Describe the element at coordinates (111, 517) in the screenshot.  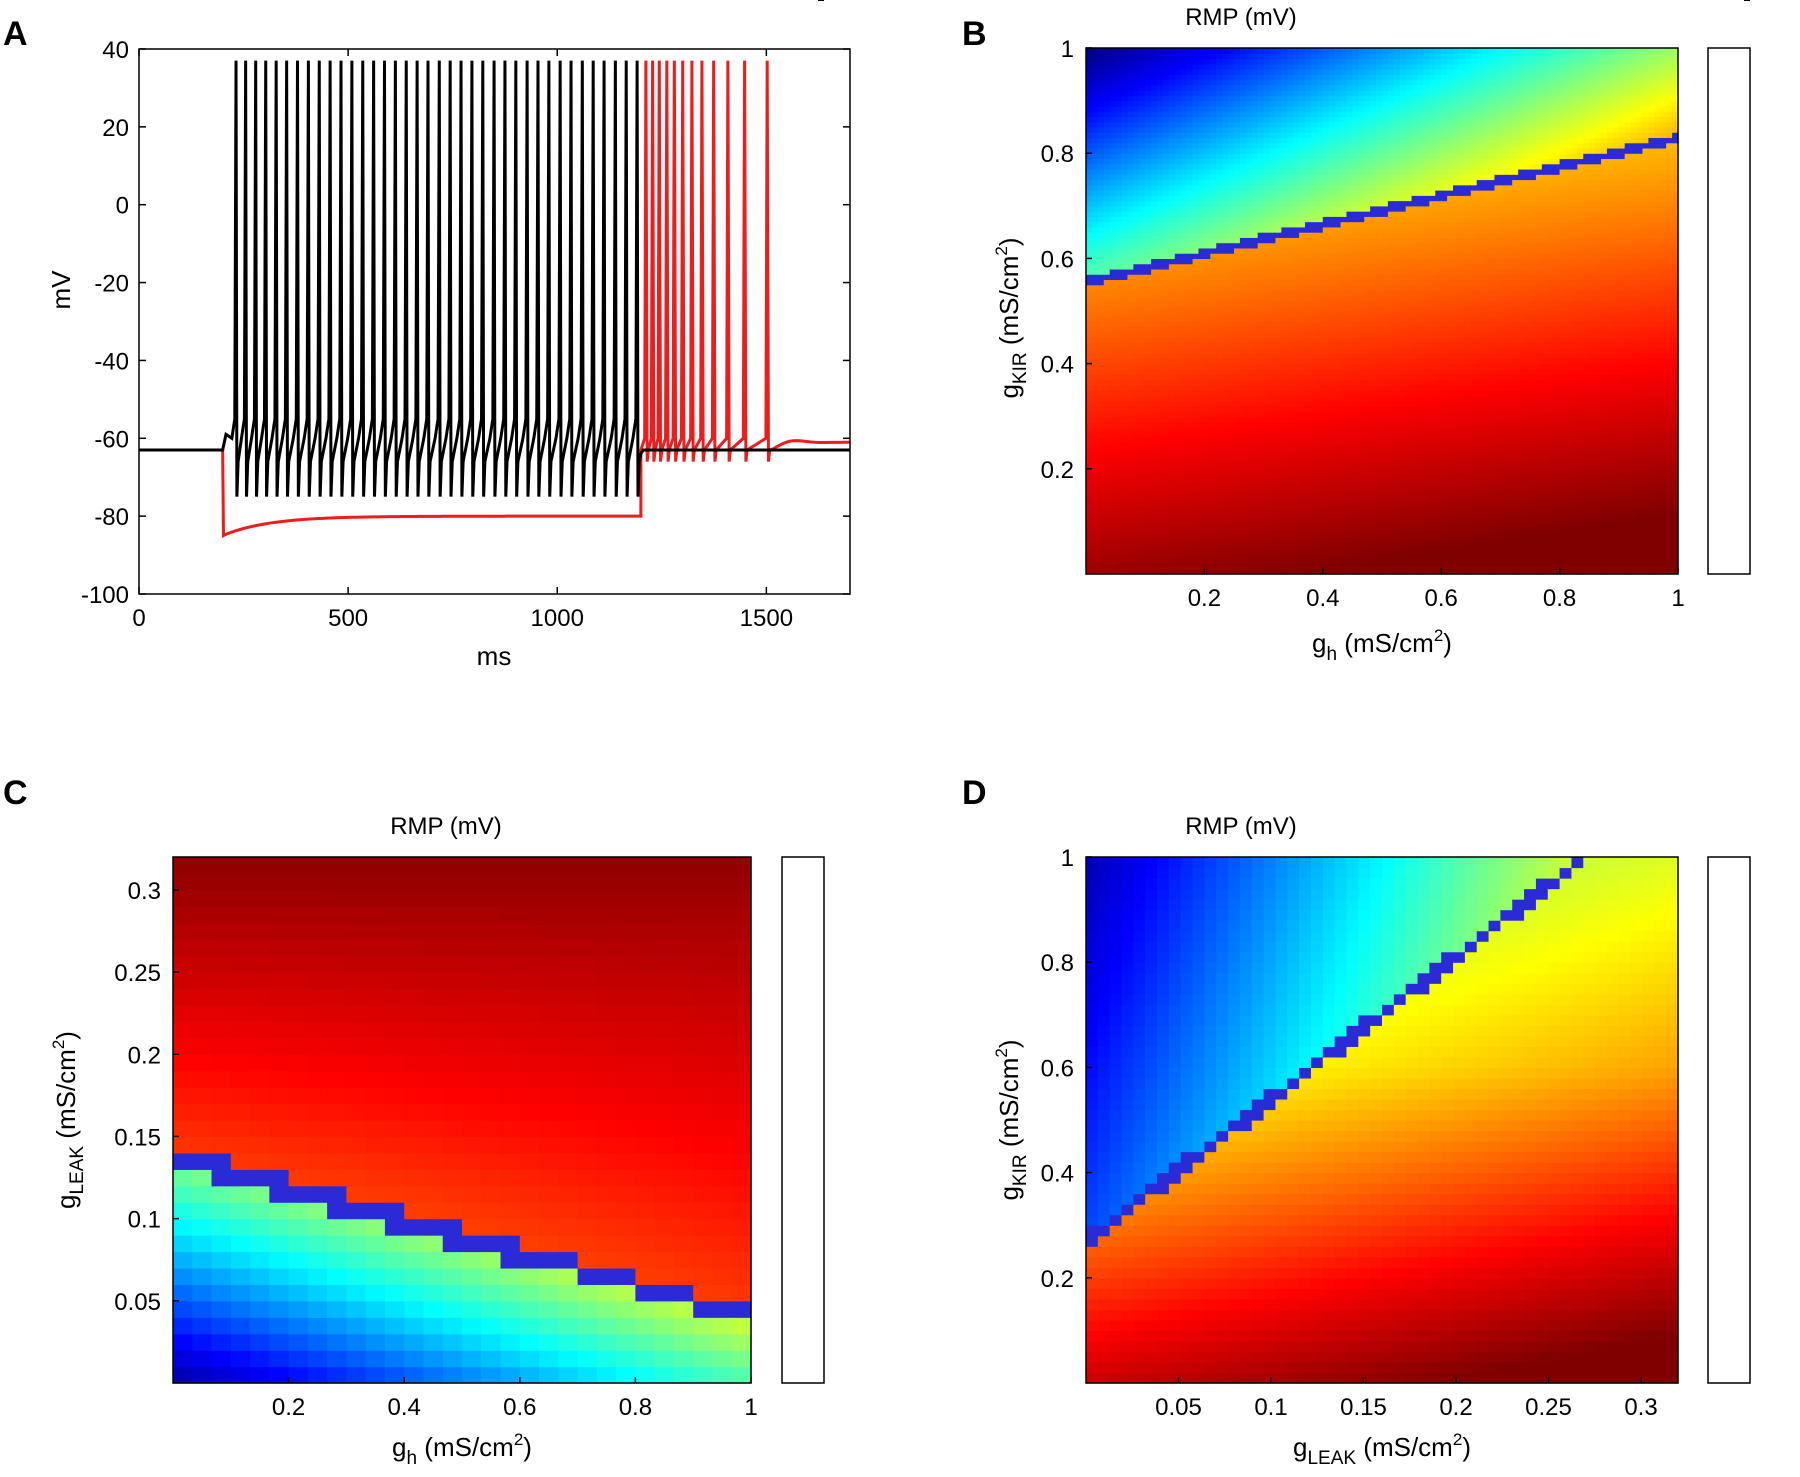
I see `panel-a-ytick-label: -80` at that location.